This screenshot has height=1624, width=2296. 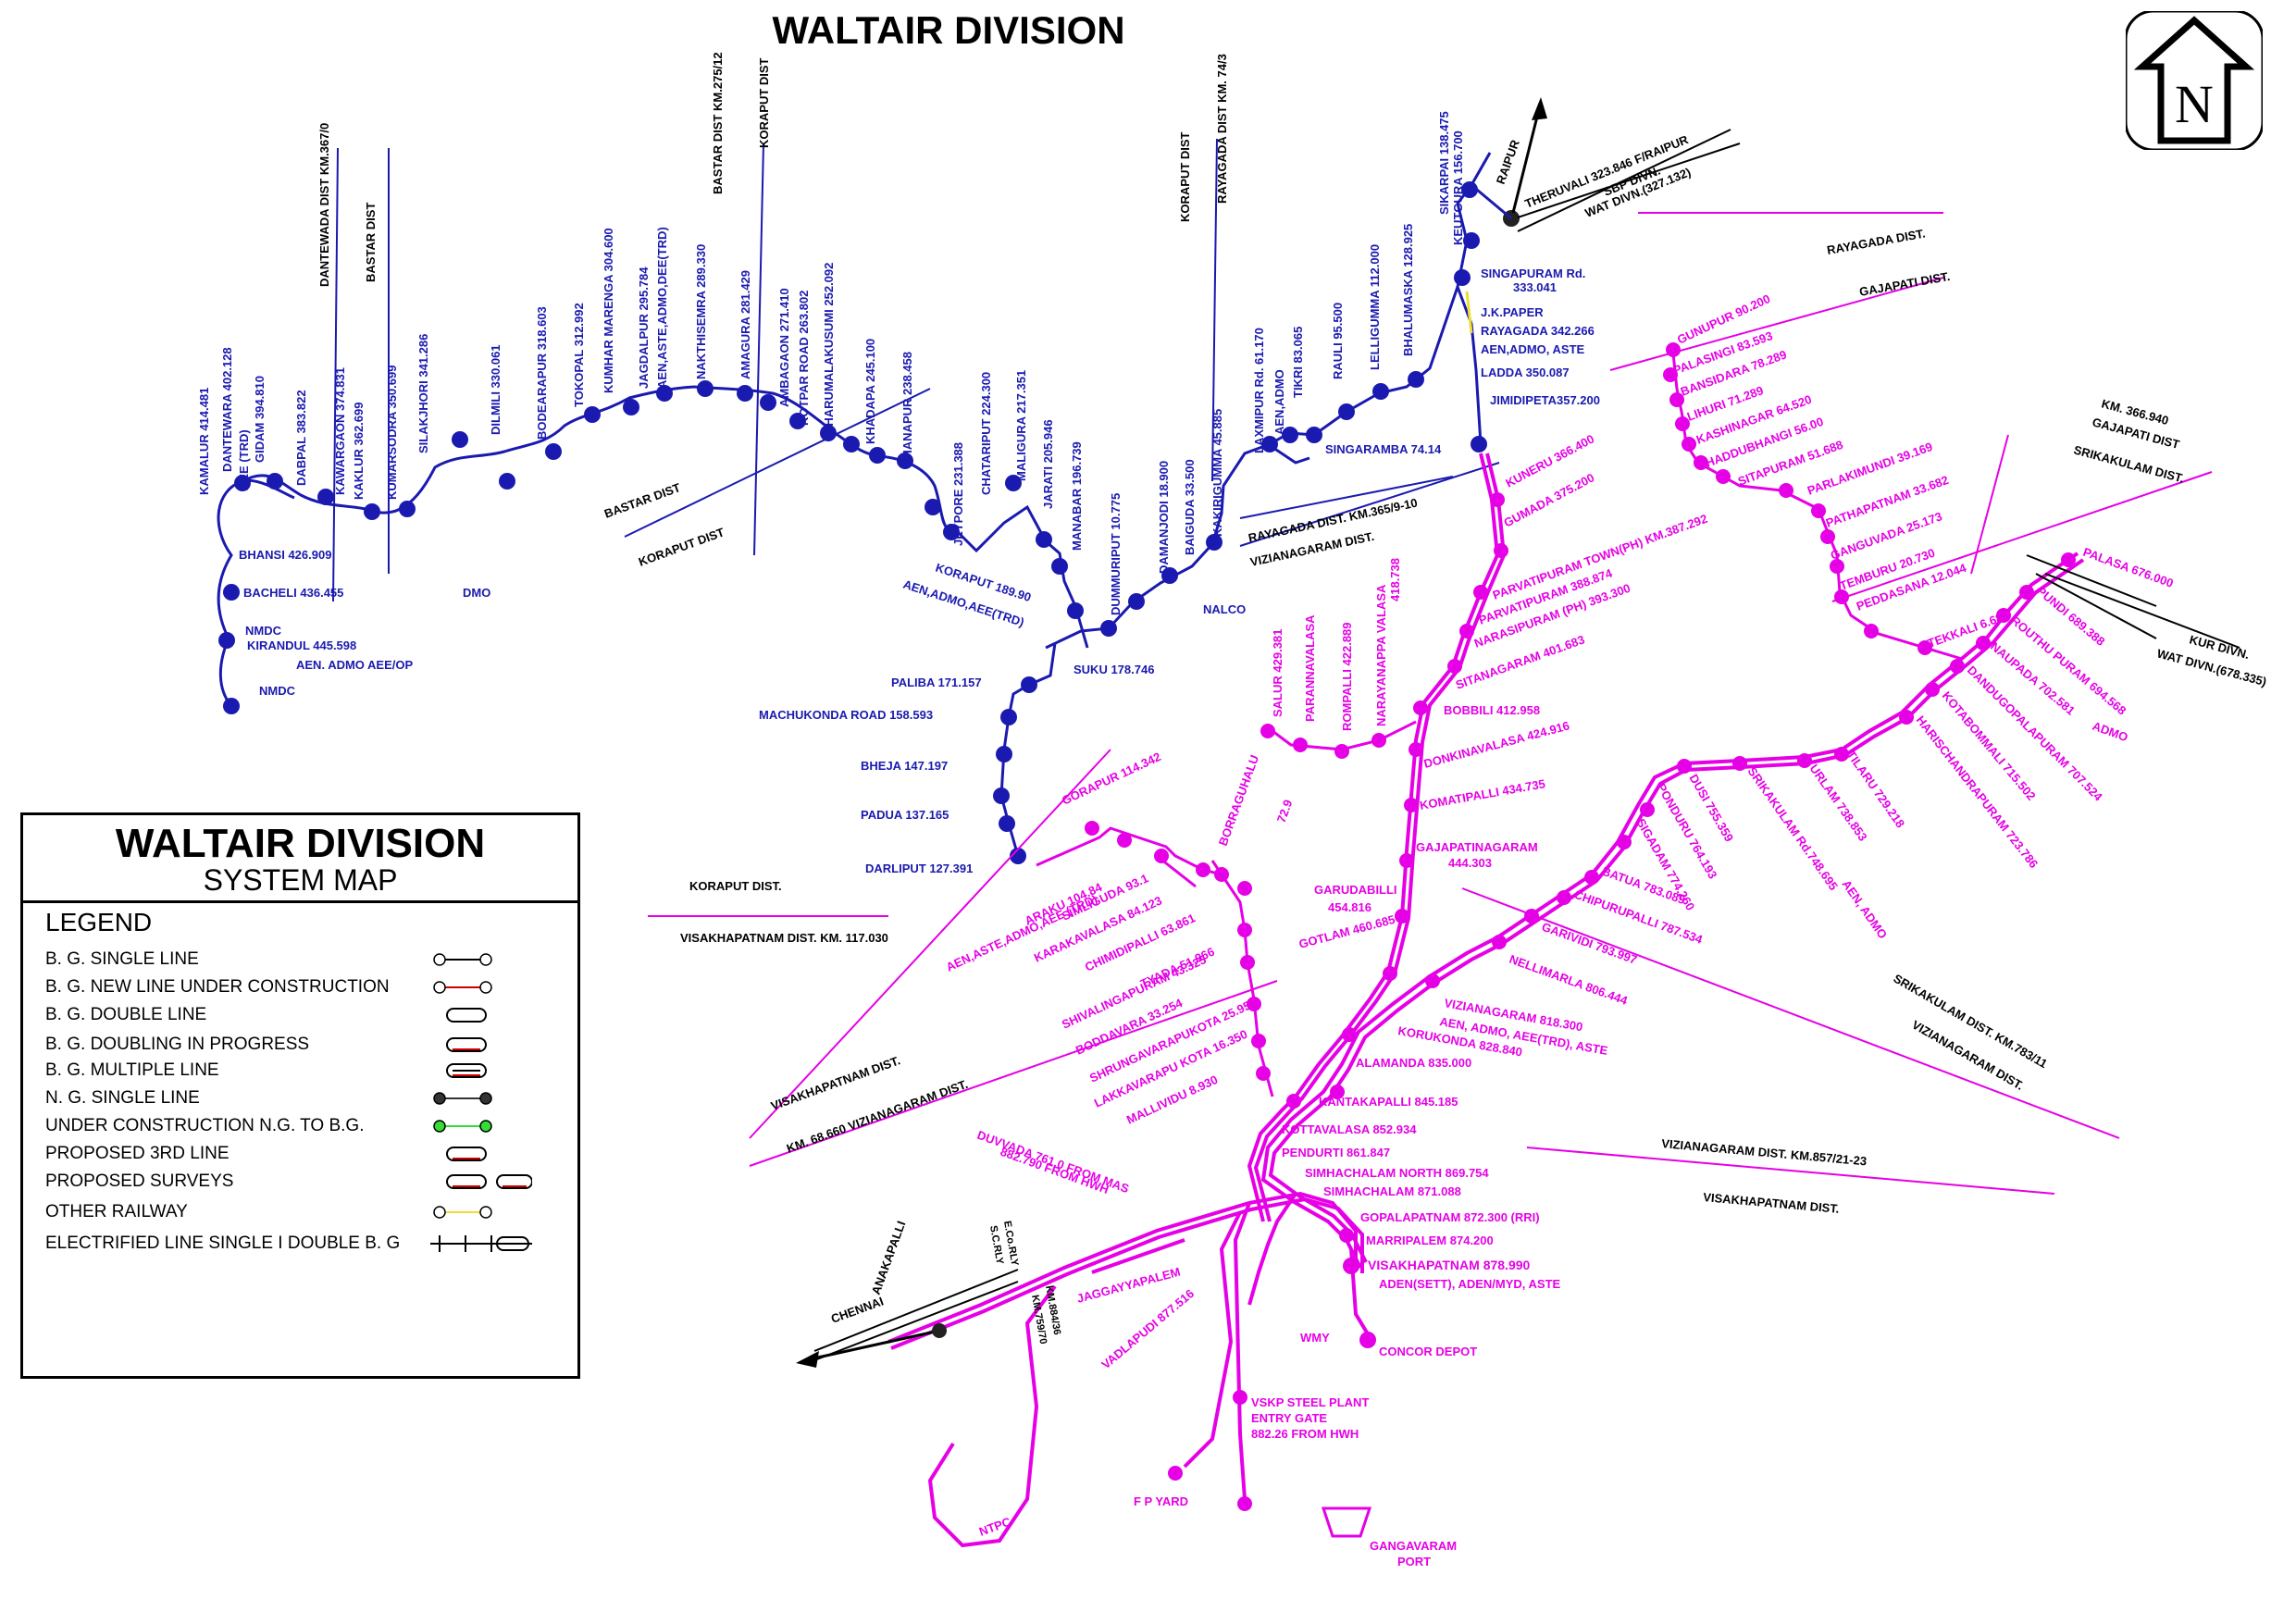 I want to click on label-dilmili: DILMILI 330.061, so click(x=496, y=389).